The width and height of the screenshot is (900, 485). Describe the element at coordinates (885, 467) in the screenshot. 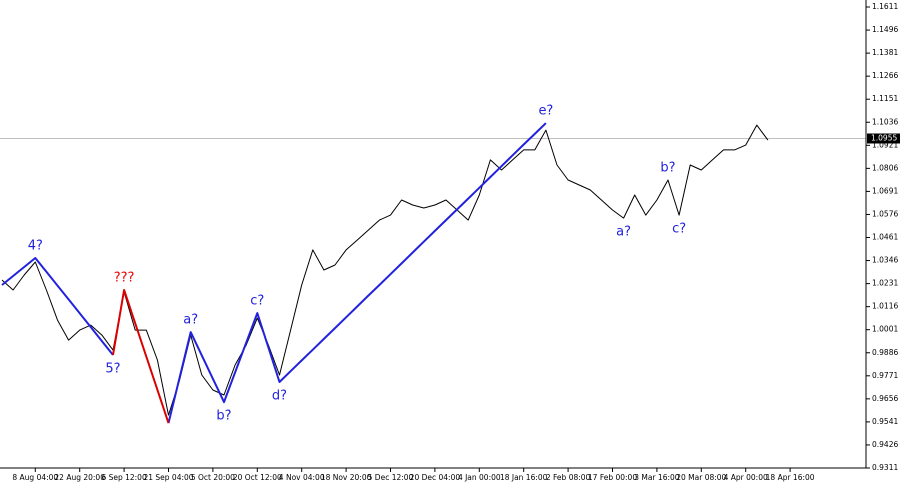

I see `y-tick-label: 0.9311` at that location.